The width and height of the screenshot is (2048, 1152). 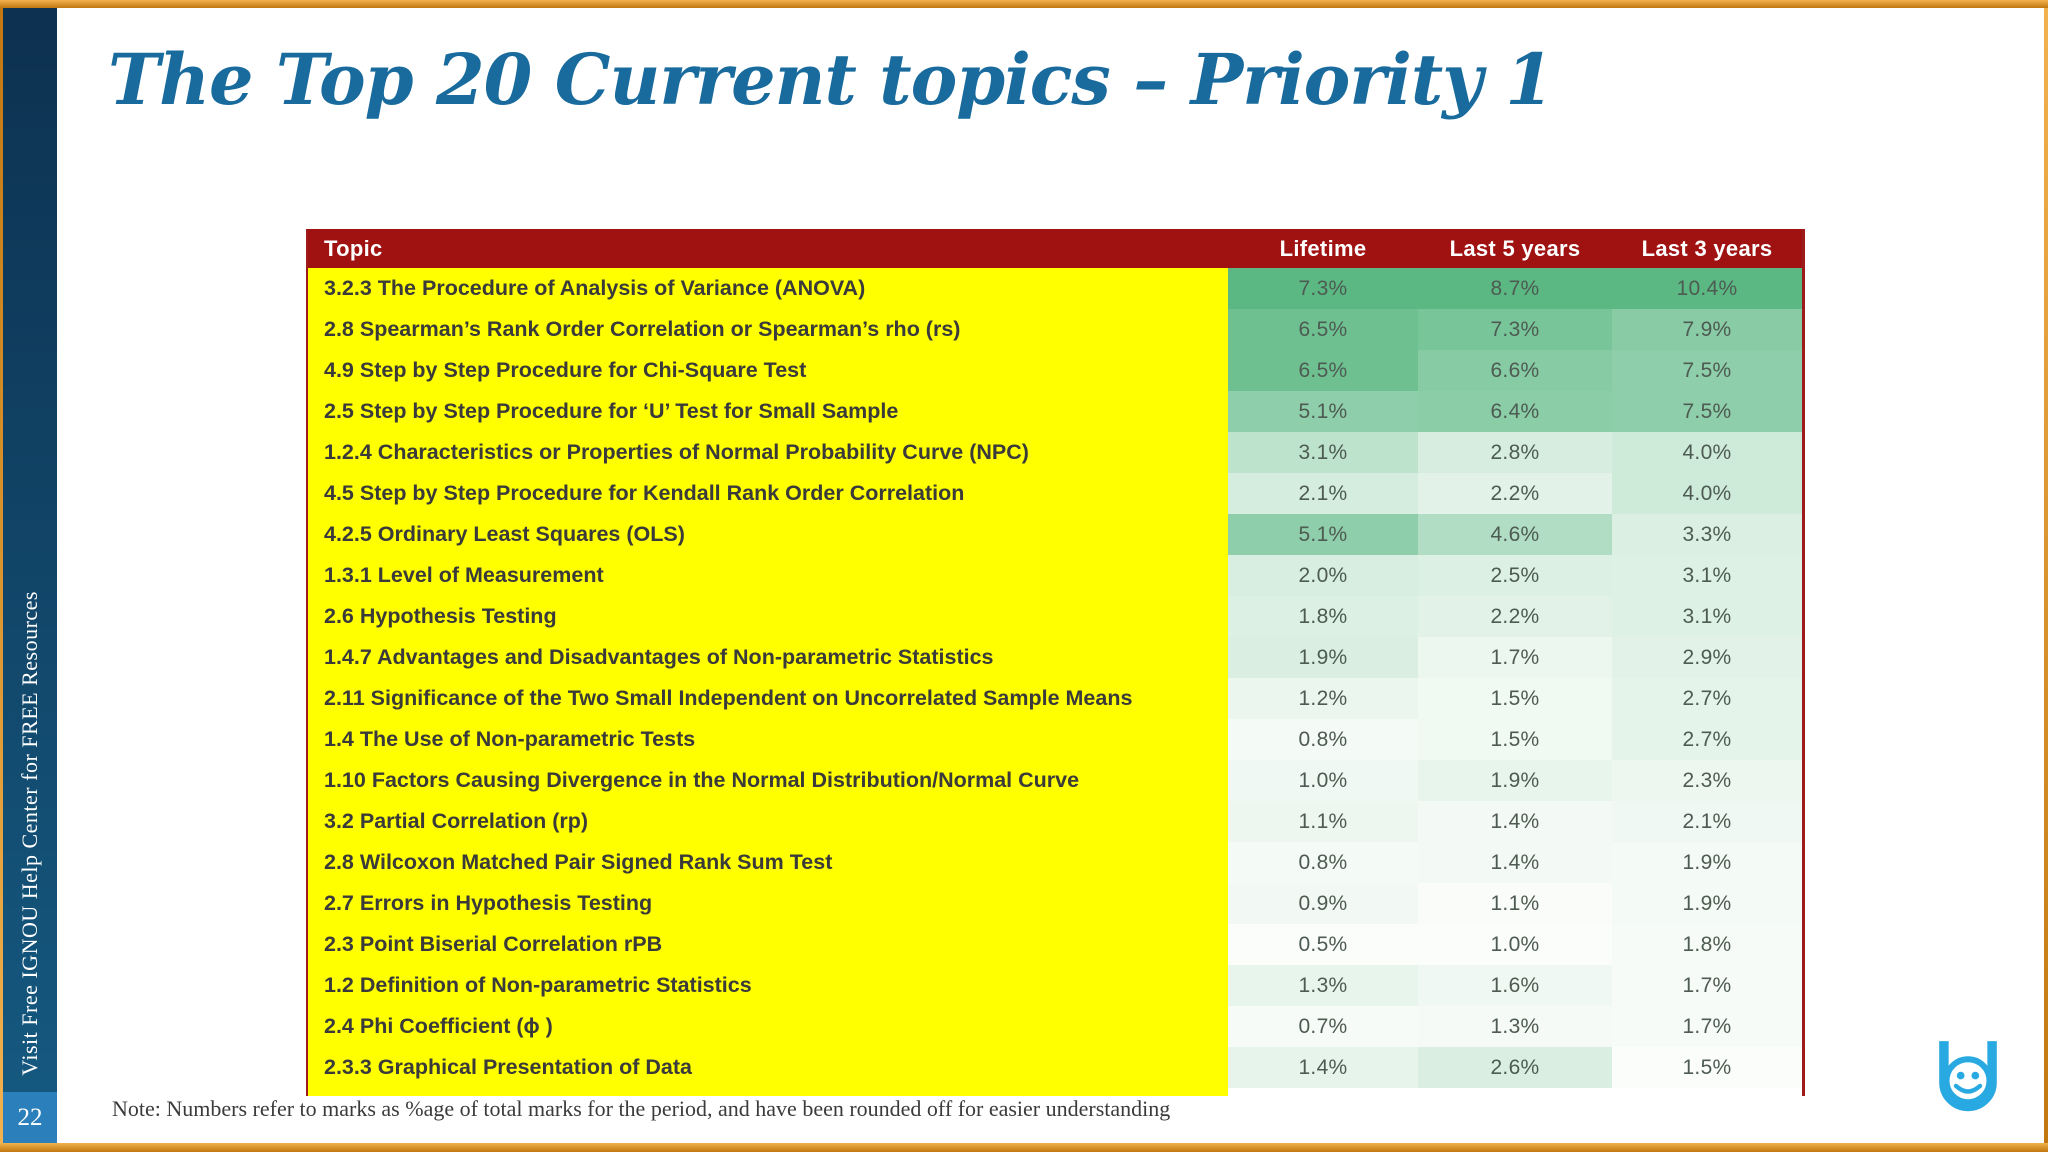 What do you see at coordinates (1515, 903) in the screenshot?
I see `value-cell: 1.1%` at bounding box center [1515, 903].